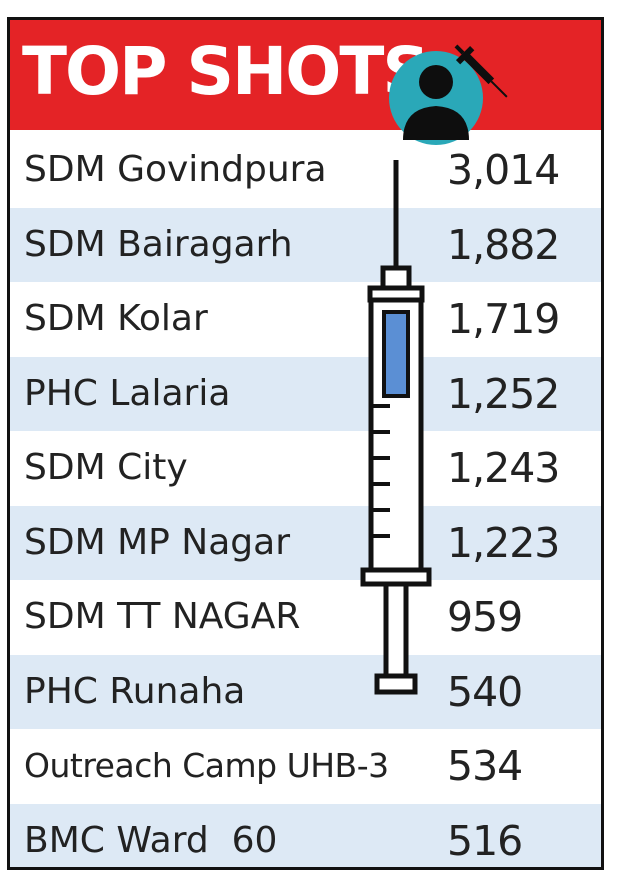  I want to click on table-row: PHC Runaha 540, so click(305, 691).